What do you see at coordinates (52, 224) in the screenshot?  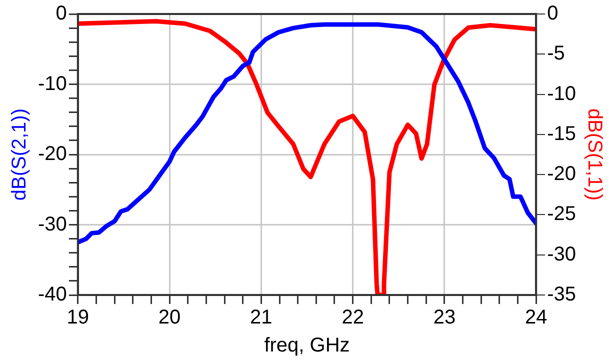 I see `y-tick-label: -30` at bounding box center [52, 224].